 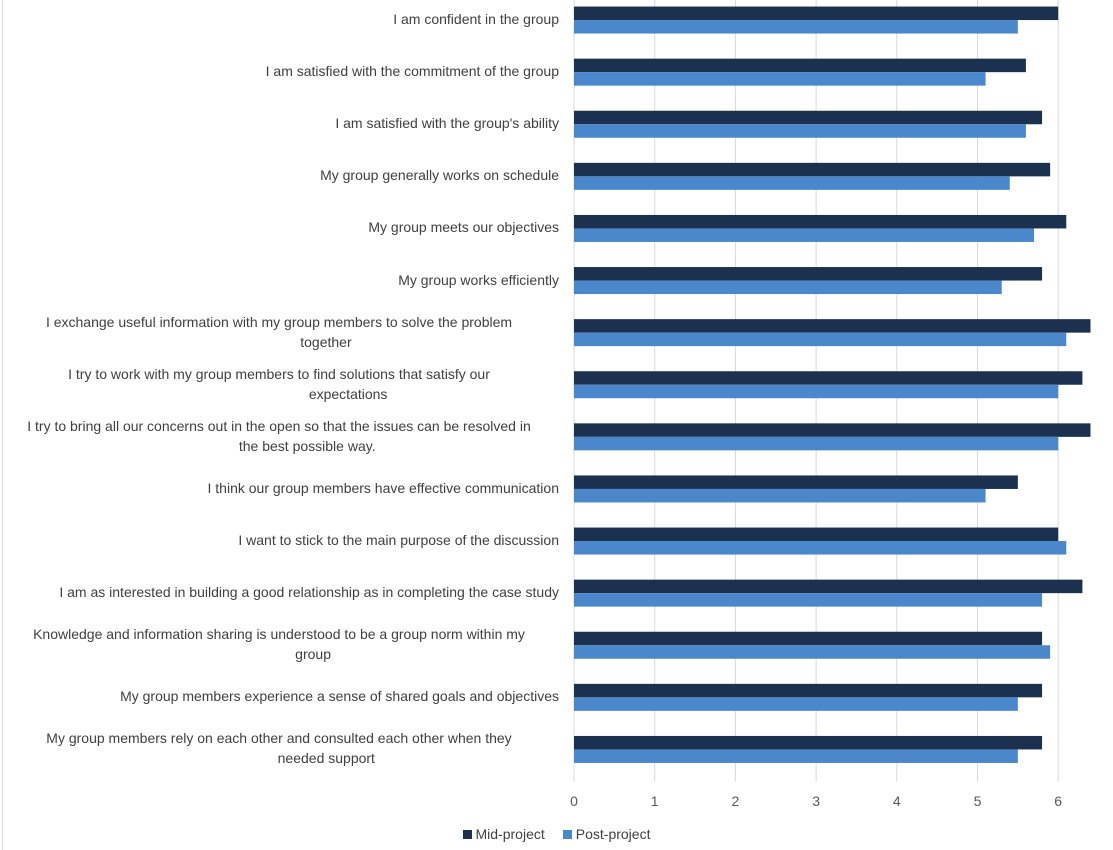 I want to click on category-label-line: the best possible way., so click(x=307, y=445).